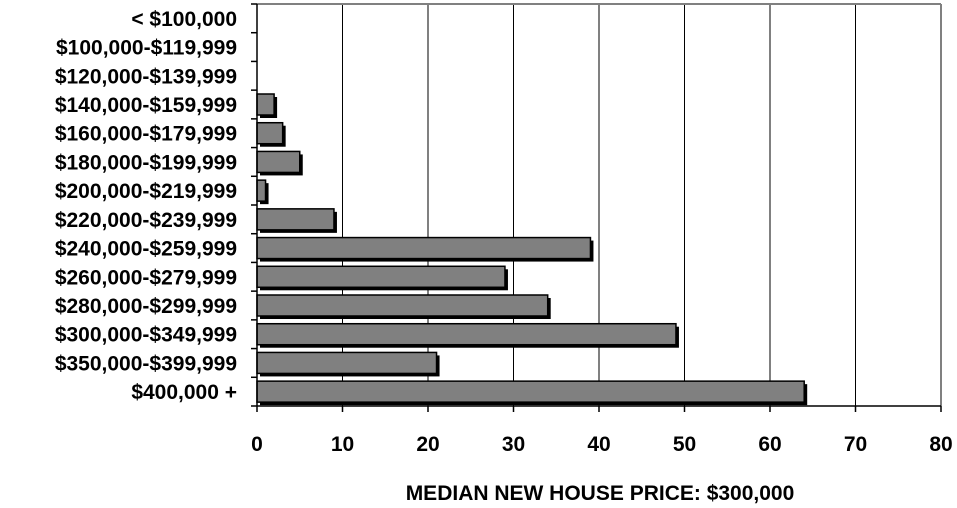 This screenshot has height=508, width=957. I want to click on category-label: $200,000-$219,999, so click(146, 191).